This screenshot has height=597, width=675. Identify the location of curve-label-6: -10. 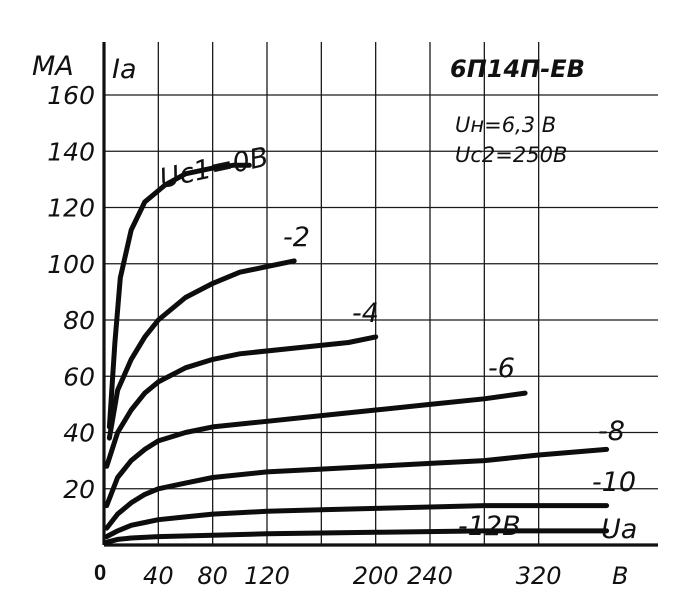
(614, 482).